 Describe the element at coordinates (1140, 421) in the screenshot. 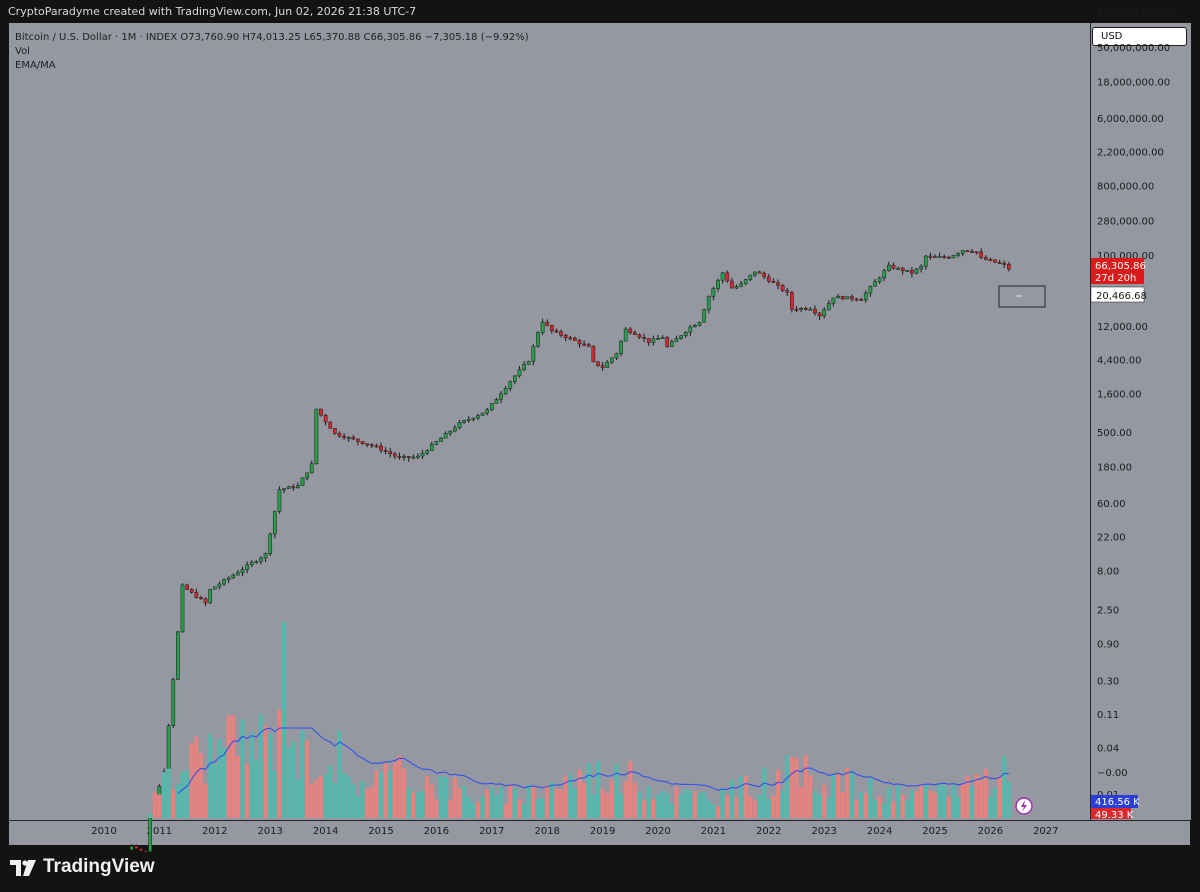

I see `price-axis` at that location.